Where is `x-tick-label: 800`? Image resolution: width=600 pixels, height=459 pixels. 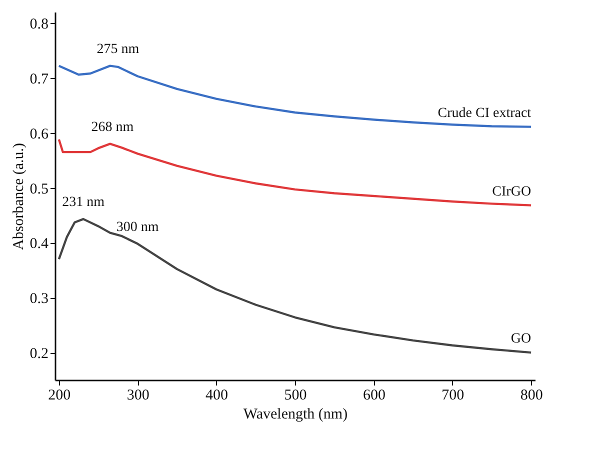 x-tick-label: 800 is located at coordinates (531, 396).